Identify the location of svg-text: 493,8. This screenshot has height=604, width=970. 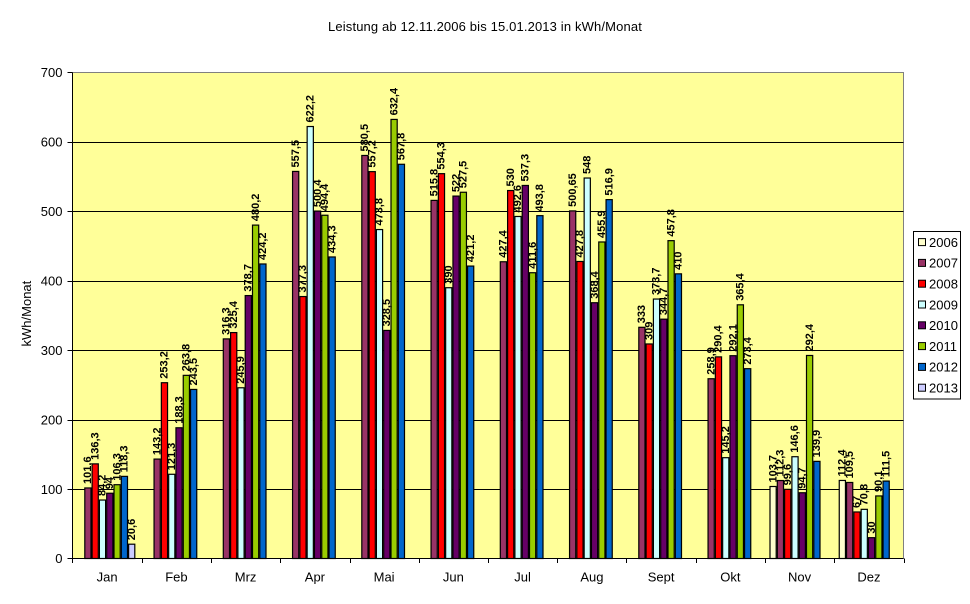
(540, 198).